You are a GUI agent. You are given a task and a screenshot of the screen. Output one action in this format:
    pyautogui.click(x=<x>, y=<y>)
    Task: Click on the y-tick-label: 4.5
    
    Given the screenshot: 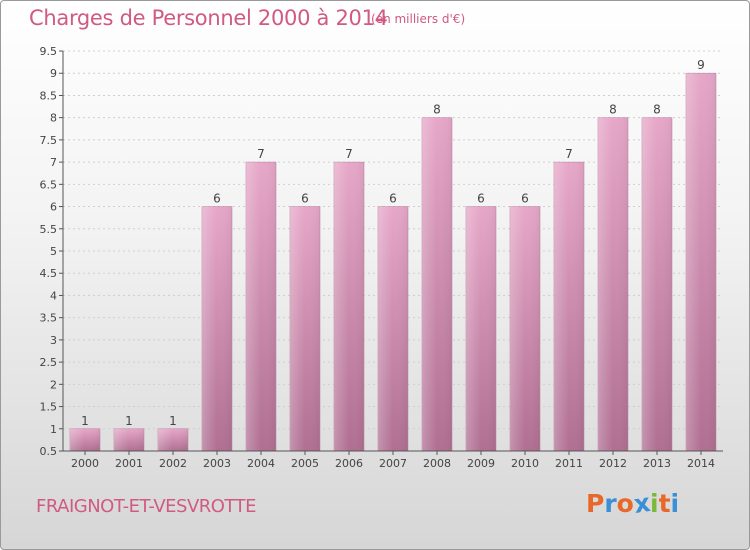 What is the action you would take?
    pyautogui.click(x=49, y=273)
    